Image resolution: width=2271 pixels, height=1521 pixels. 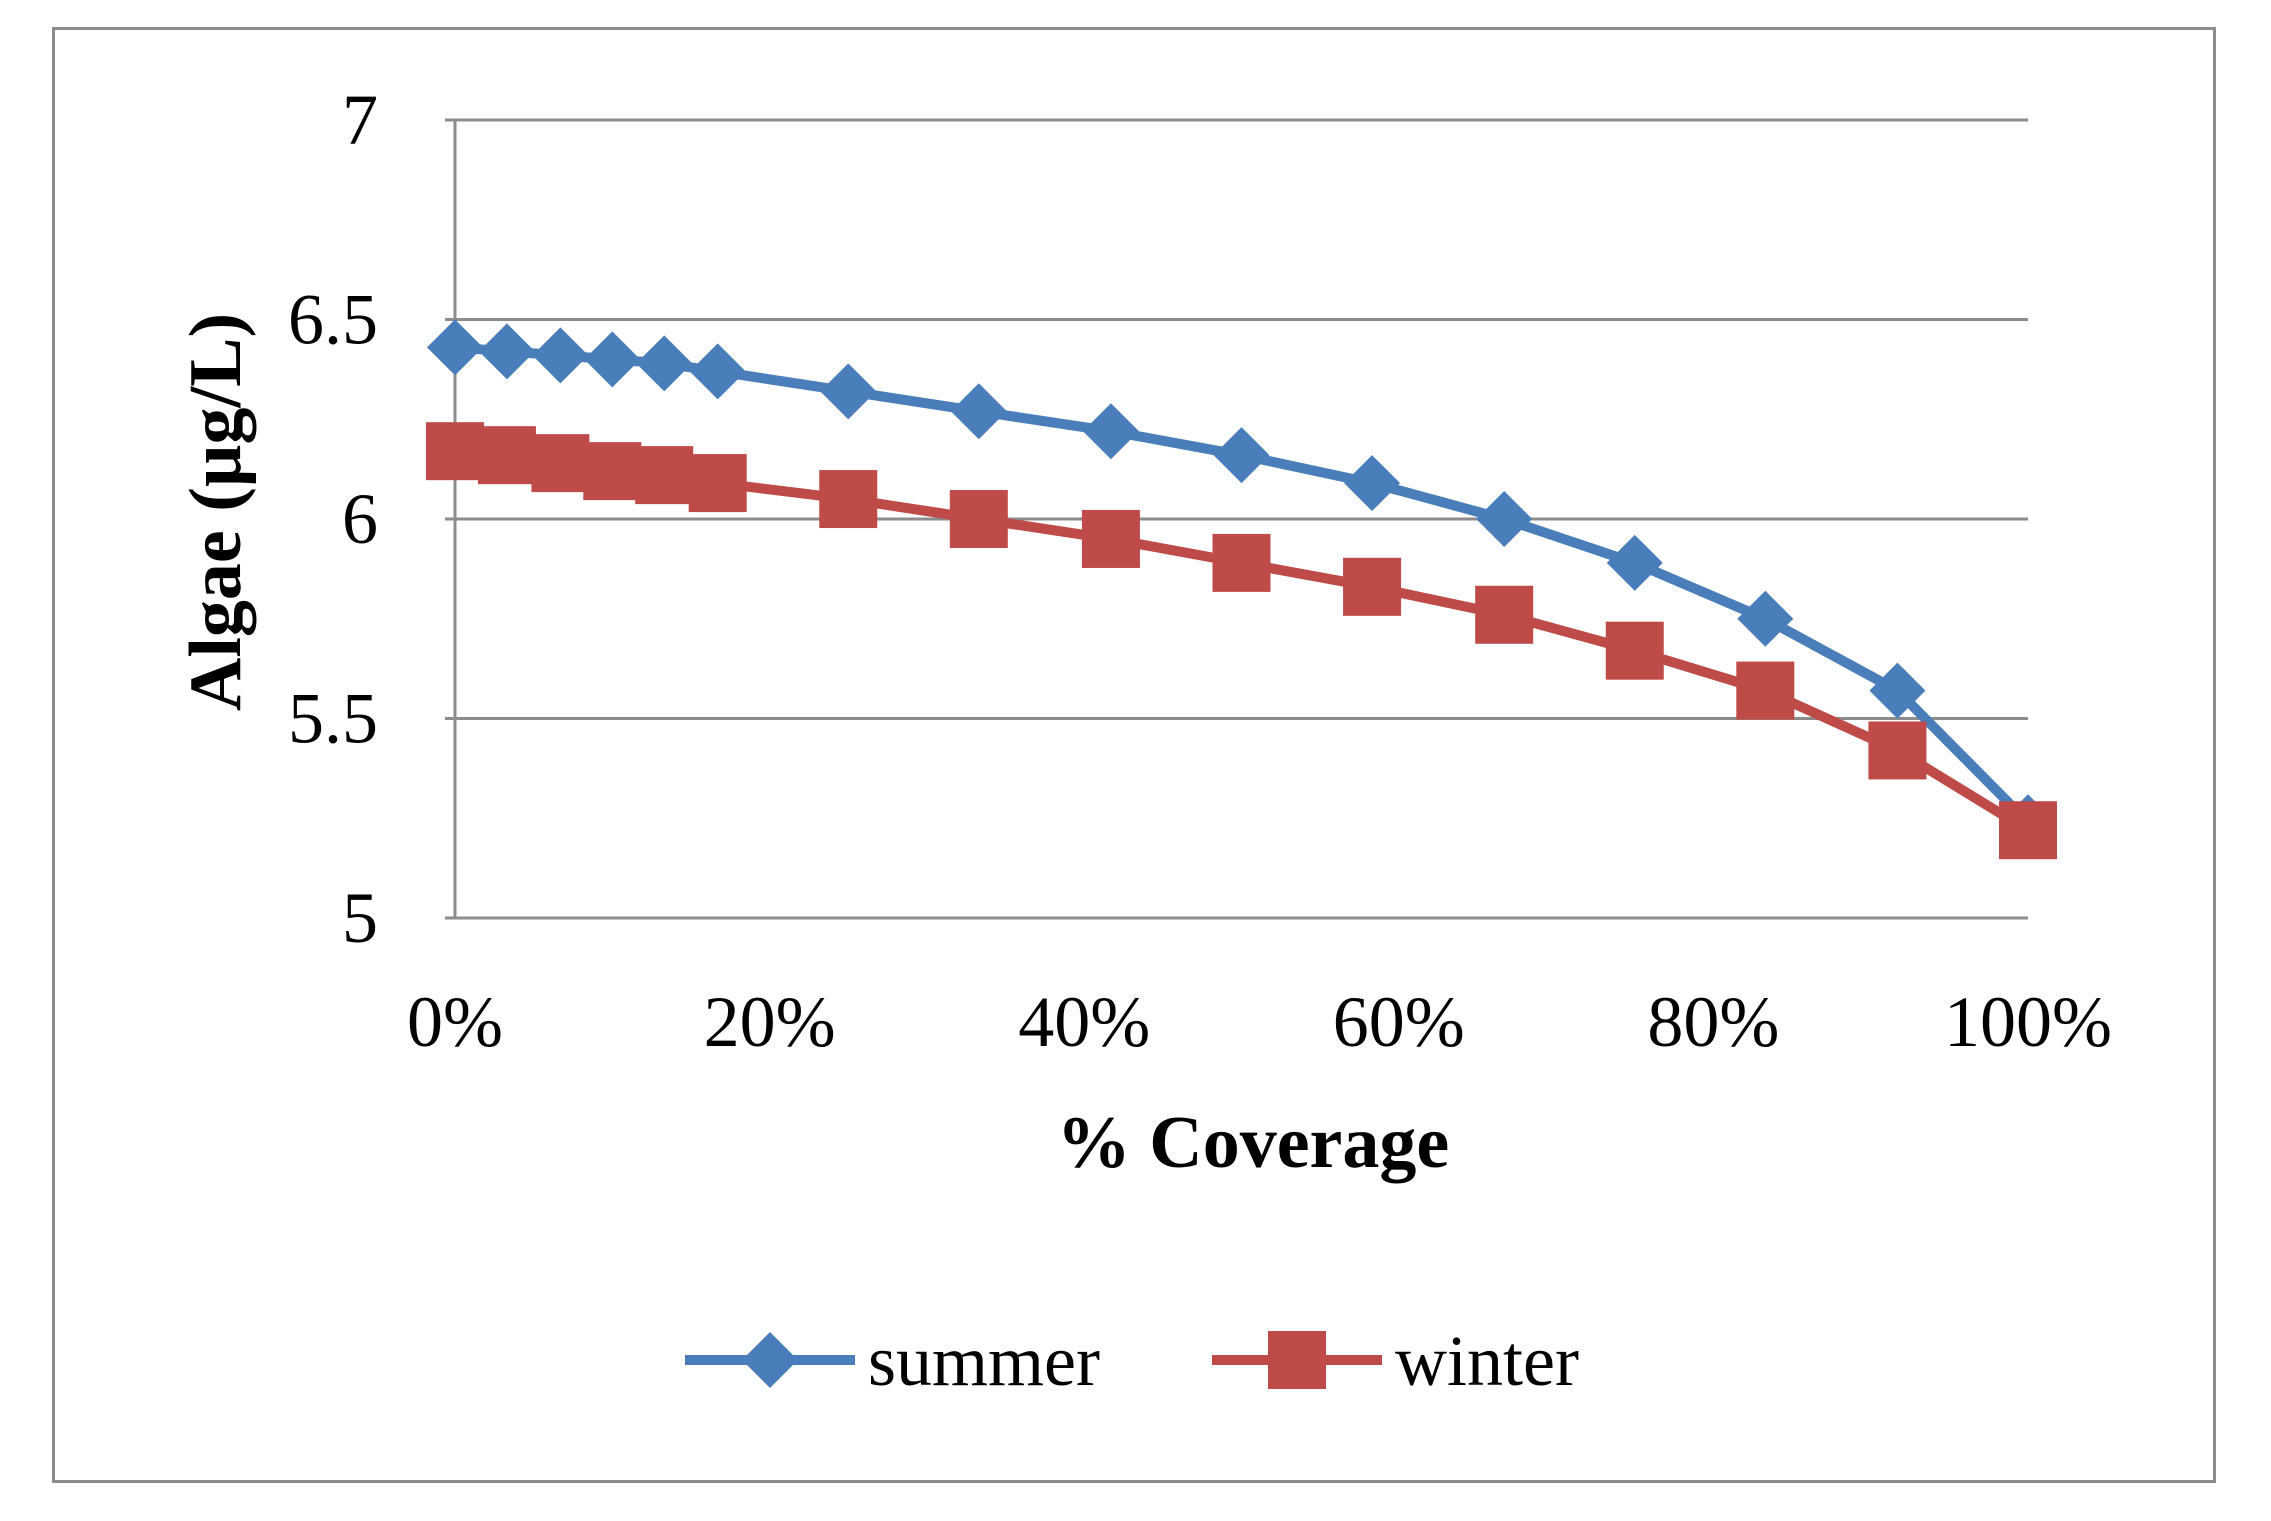 I want to click on y-tick-labels: 5 5.5 6 6.5 7, so click(x=333, y=519).